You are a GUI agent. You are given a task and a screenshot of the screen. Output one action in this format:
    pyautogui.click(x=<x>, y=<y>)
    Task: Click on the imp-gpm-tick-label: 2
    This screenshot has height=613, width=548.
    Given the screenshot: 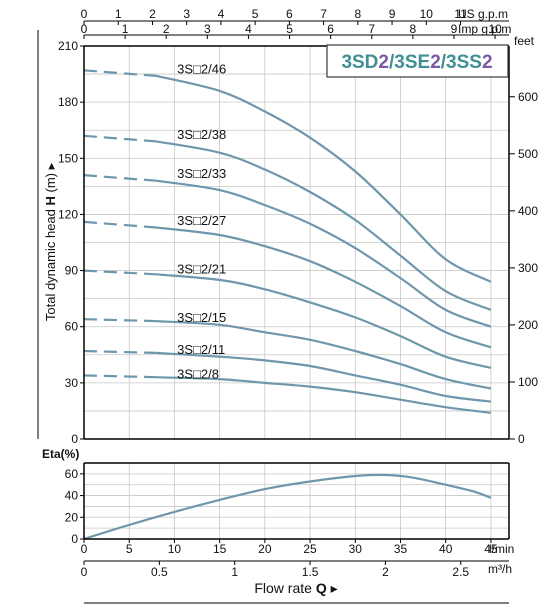 What is the action you would take?
    pyautogui.click(x=166, y=29)
    